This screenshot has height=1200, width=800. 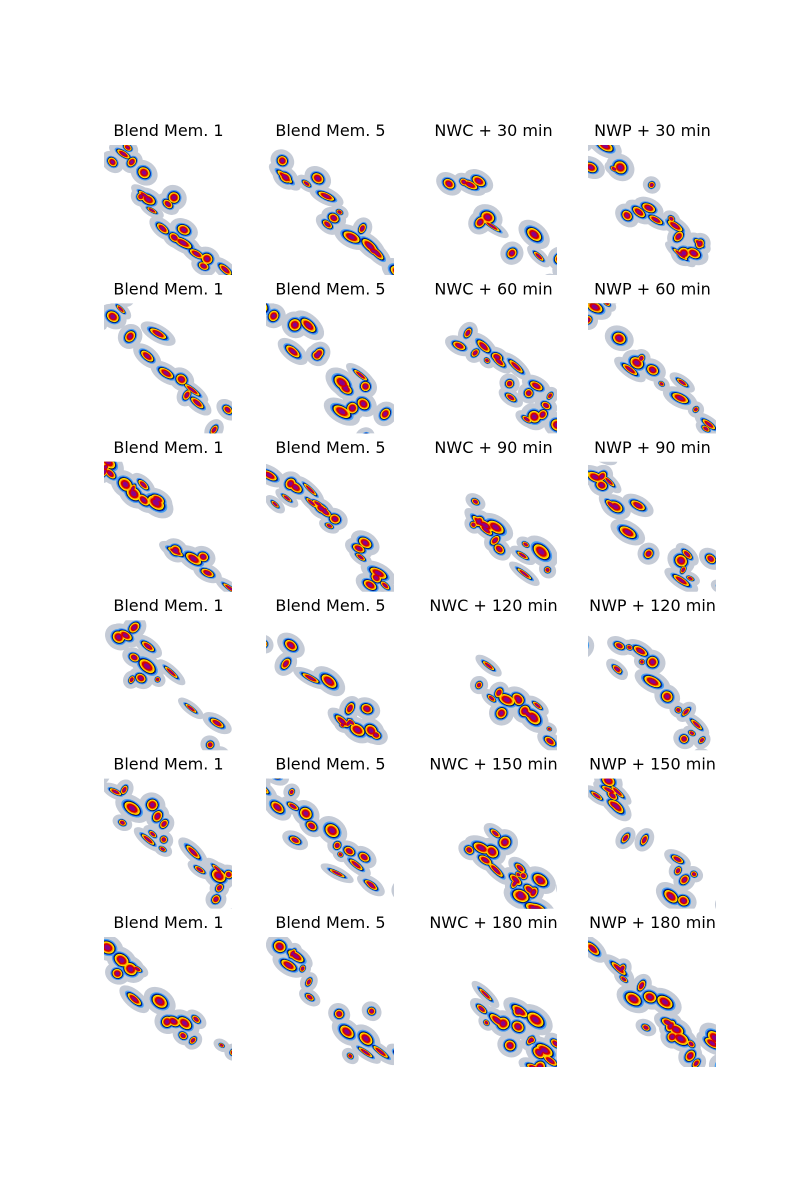 What do you see at coordinates (652, 447) in the screenshot?
I see `panel-title: NWP + 90 min` at bounding box center [652, 447].